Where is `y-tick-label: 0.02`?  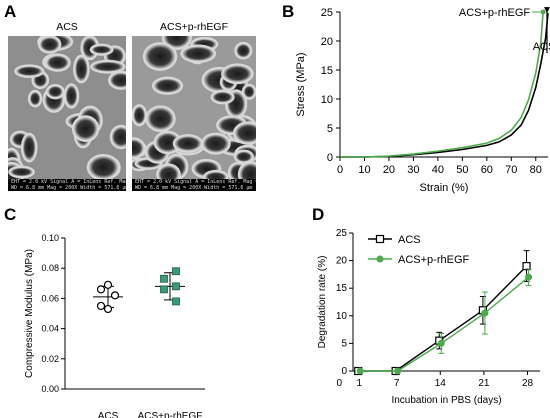 y-tick-label: 0.02 is located at coordinates (50, 359).